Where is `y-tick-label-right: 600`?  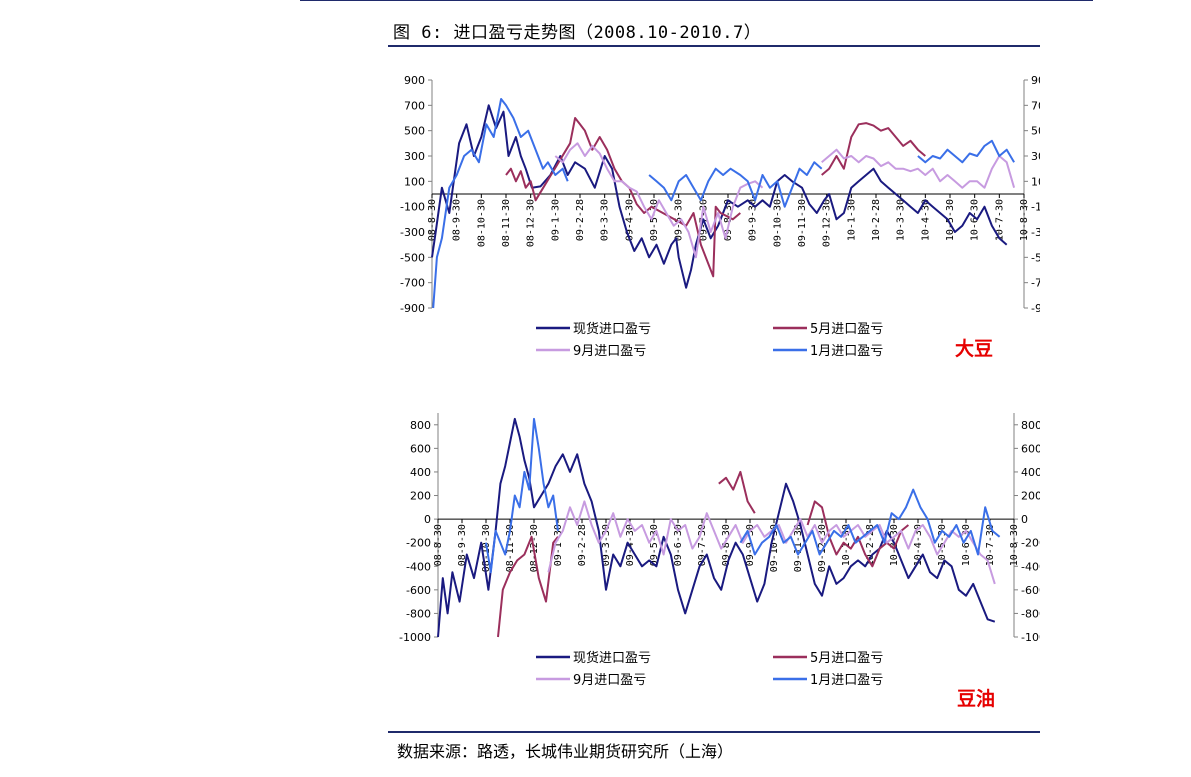
y-tick-label-right: 600 is located at coordinates (1030, 448).